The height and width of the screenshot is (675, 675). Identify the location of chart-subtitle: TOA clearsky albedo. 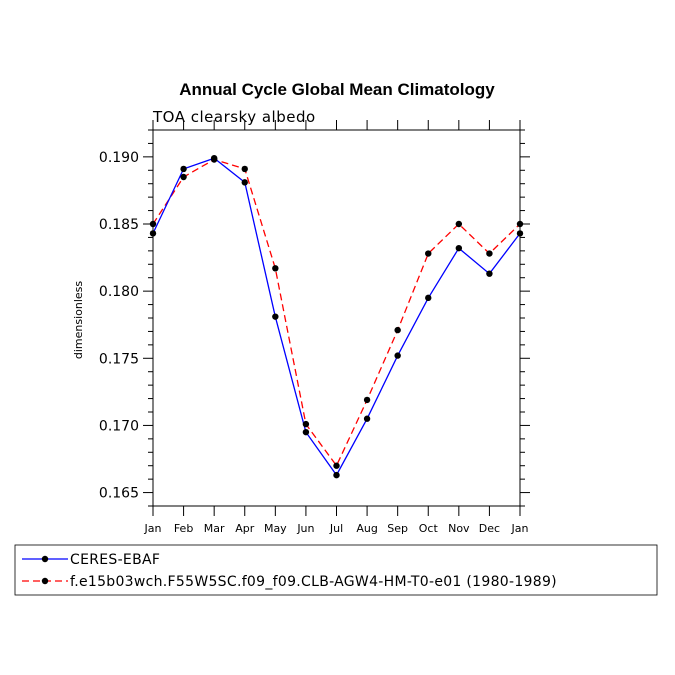
(234, 117).